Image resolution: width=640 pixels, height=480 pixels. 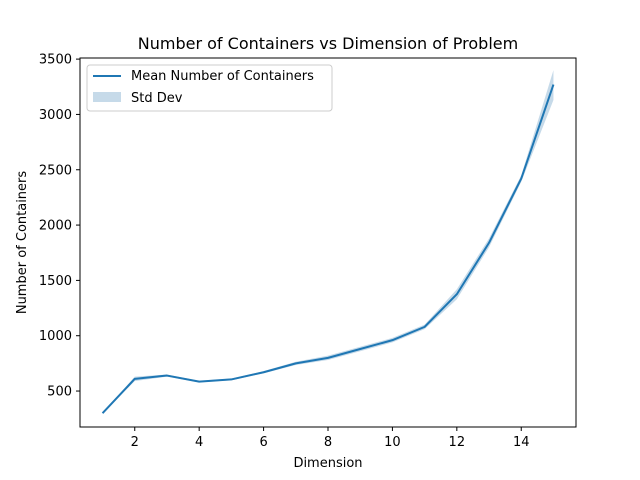 What do you see at coordinates (199, 442) in the screenshot?
I see `x-tick-label: 4` at bounding box center [199, 442].